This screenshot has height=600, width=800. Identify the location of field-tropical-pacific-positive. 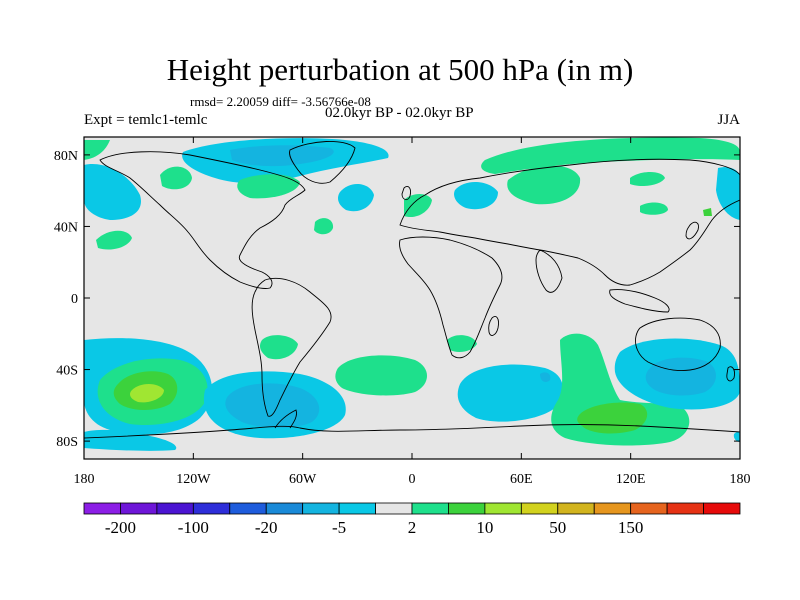
(114, 240).